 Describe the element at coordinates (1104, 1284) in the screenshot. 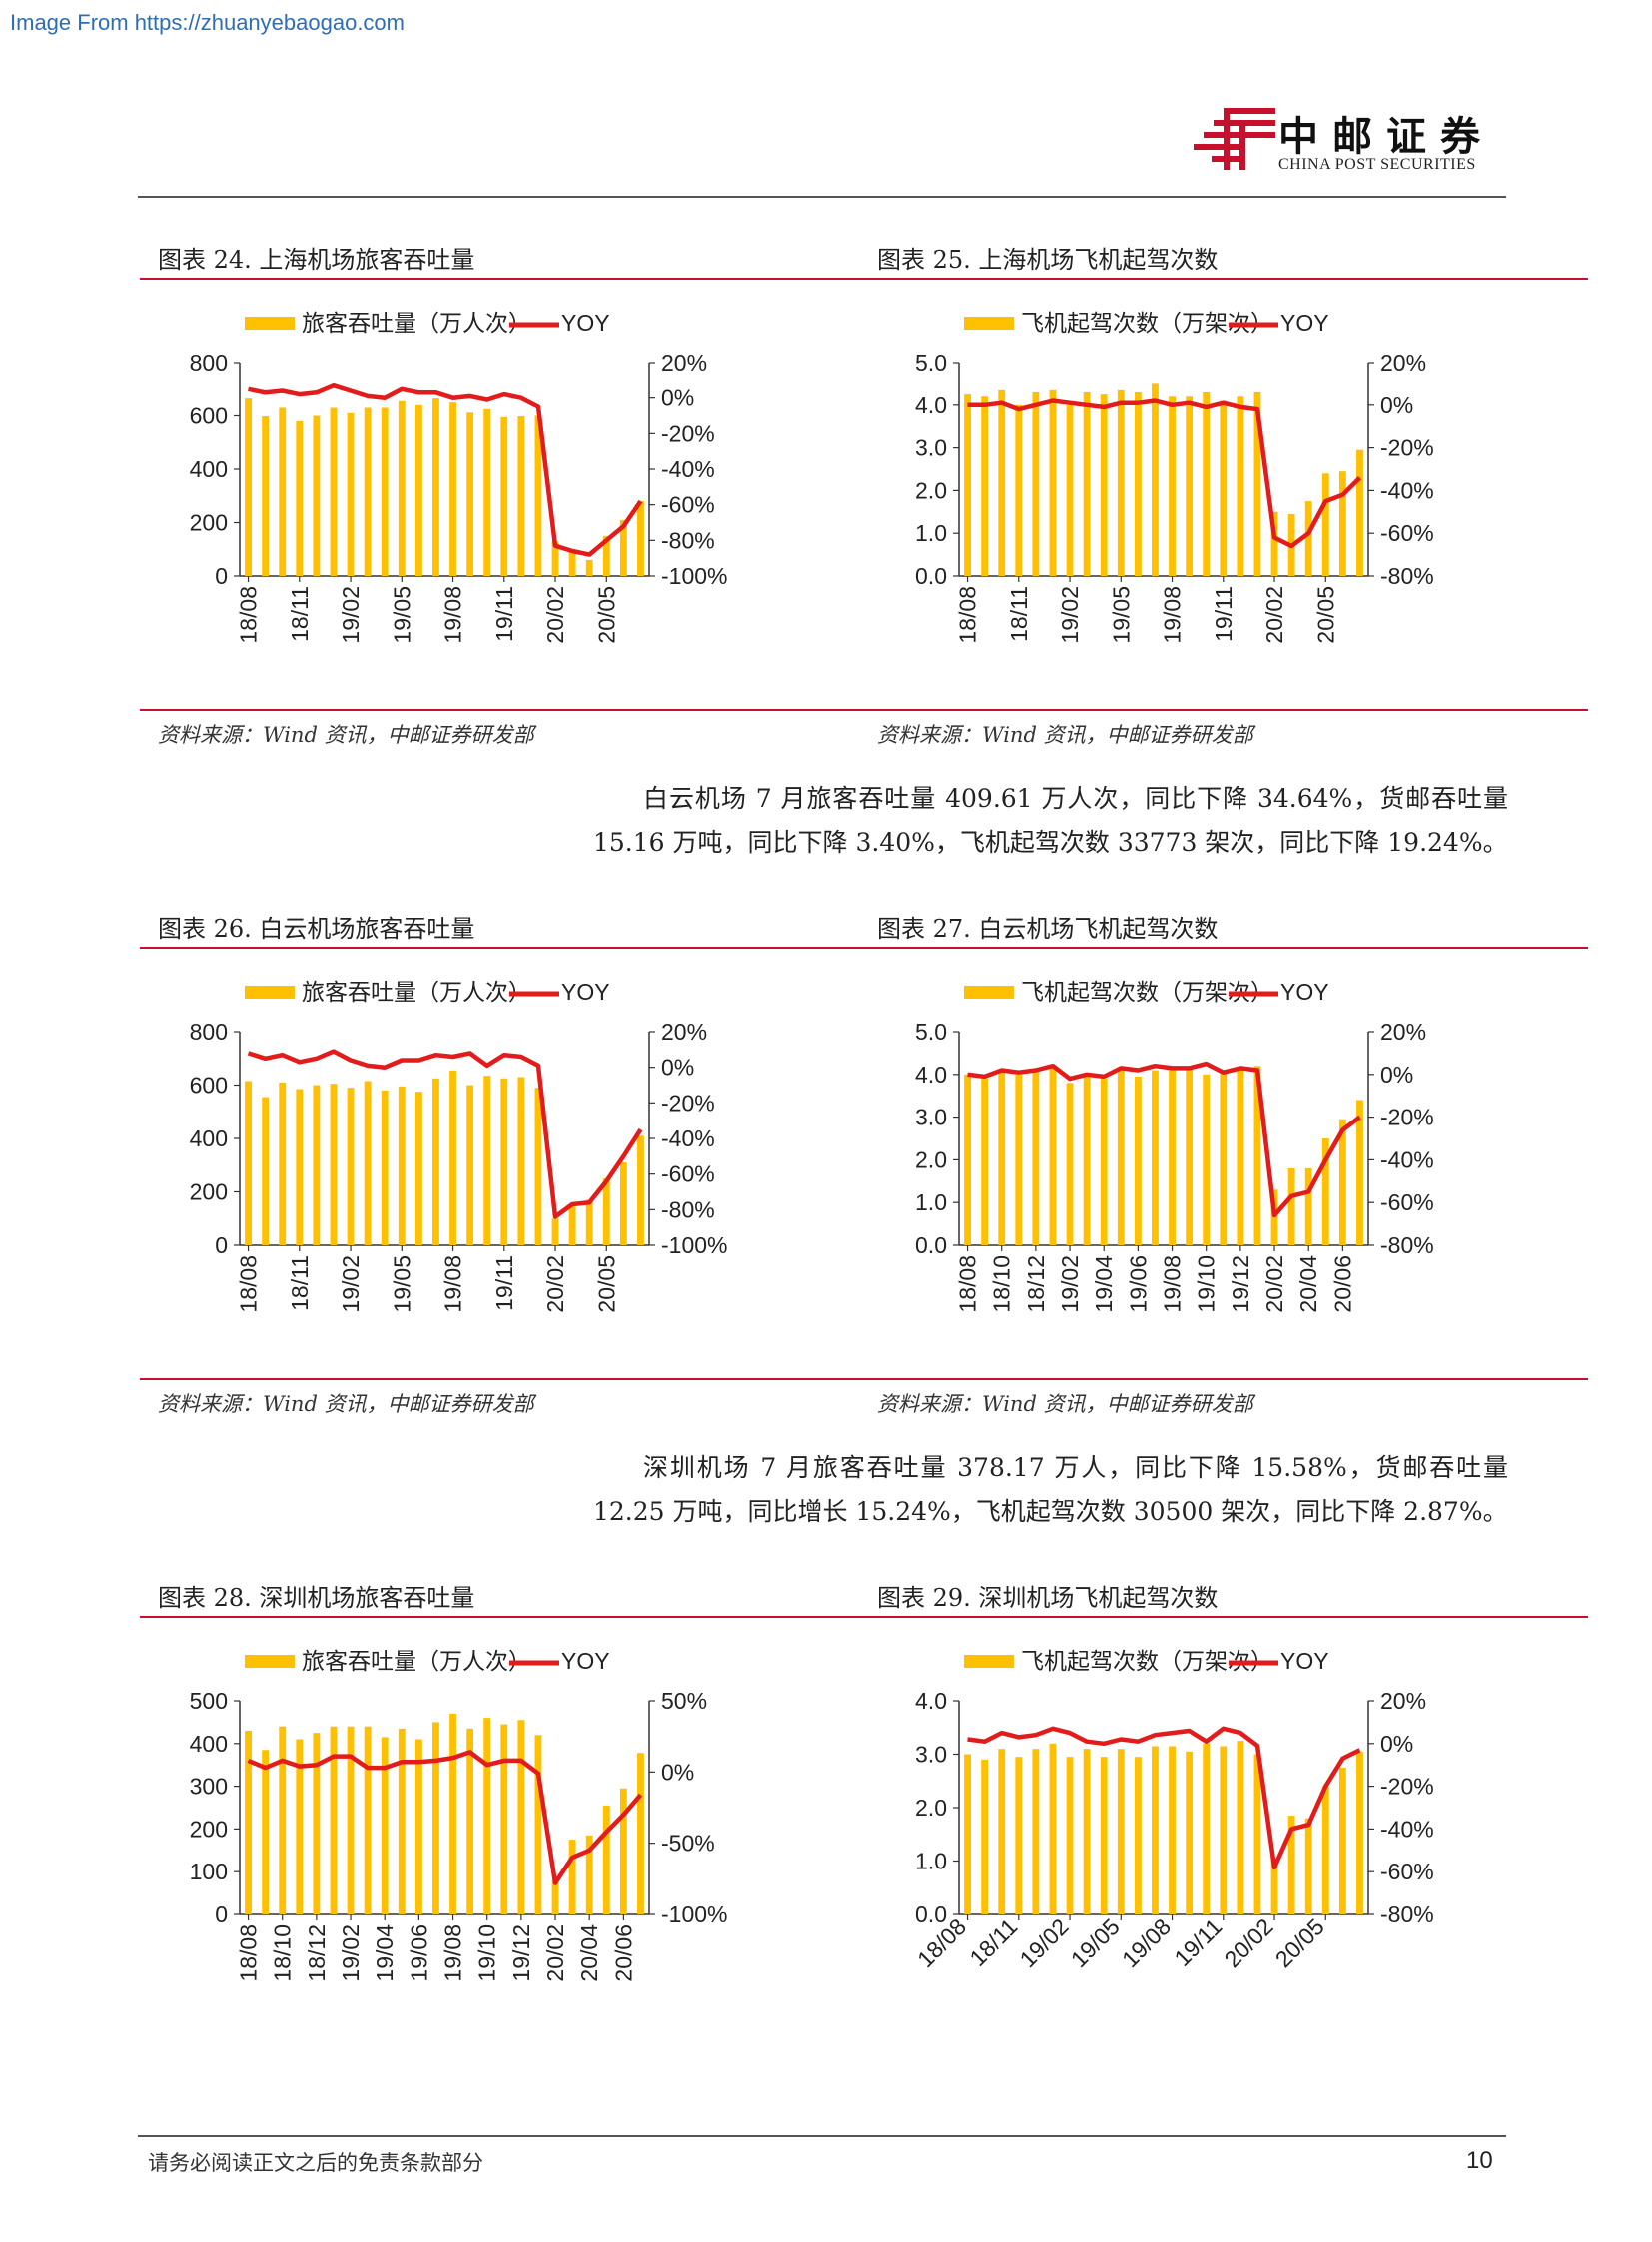

I see `x-tick-label: 19/04` at that location.